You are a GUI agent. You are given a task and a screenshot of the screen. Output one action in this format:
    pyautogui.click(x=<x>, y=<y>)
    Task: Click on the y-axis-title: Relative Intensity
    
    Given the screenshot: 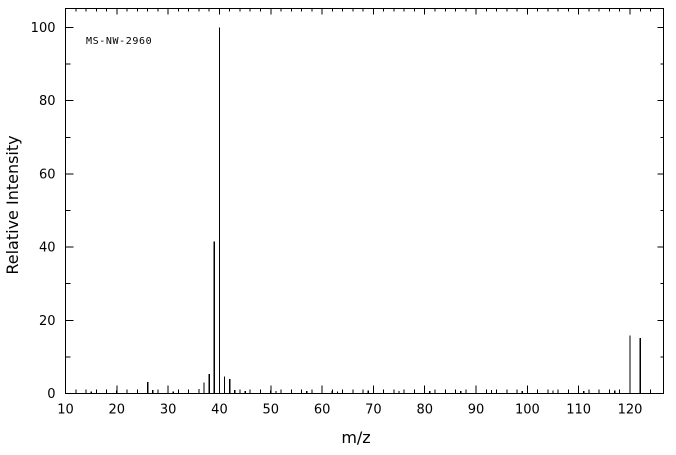 What is the action you would take?
    pyautogui.click(x=12, y=204)
    